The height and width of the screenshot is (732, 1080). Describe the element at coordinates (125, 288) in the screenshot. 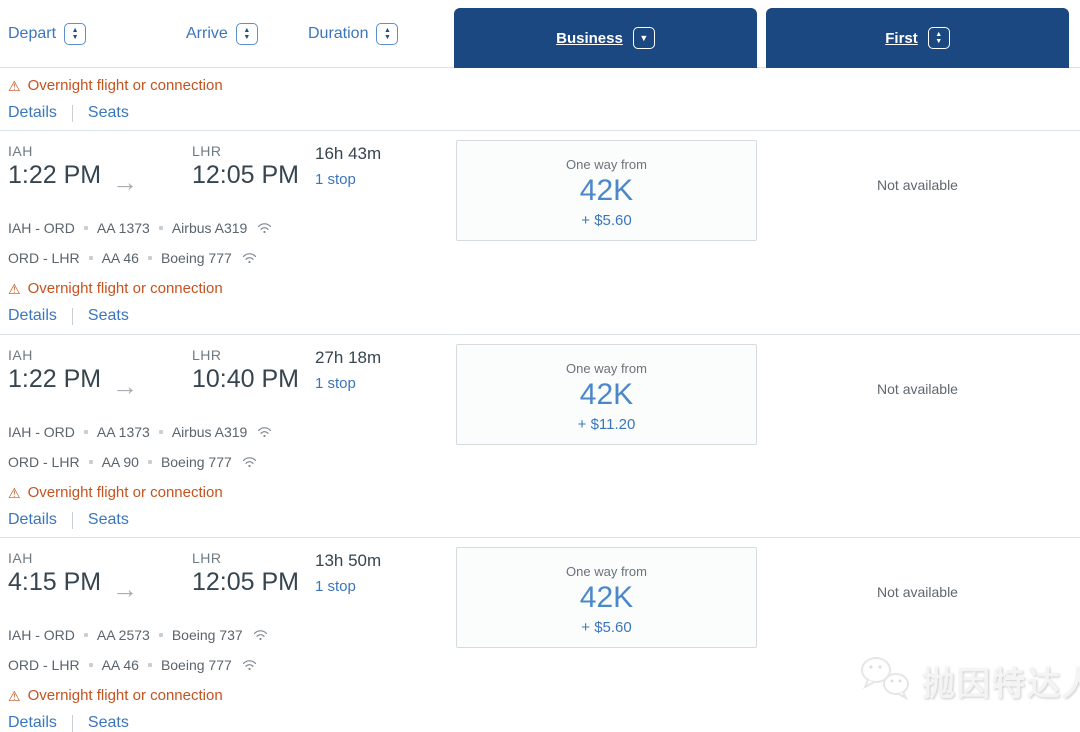

I see `overnight-warning-text: Overnight flight or connection` at that location.